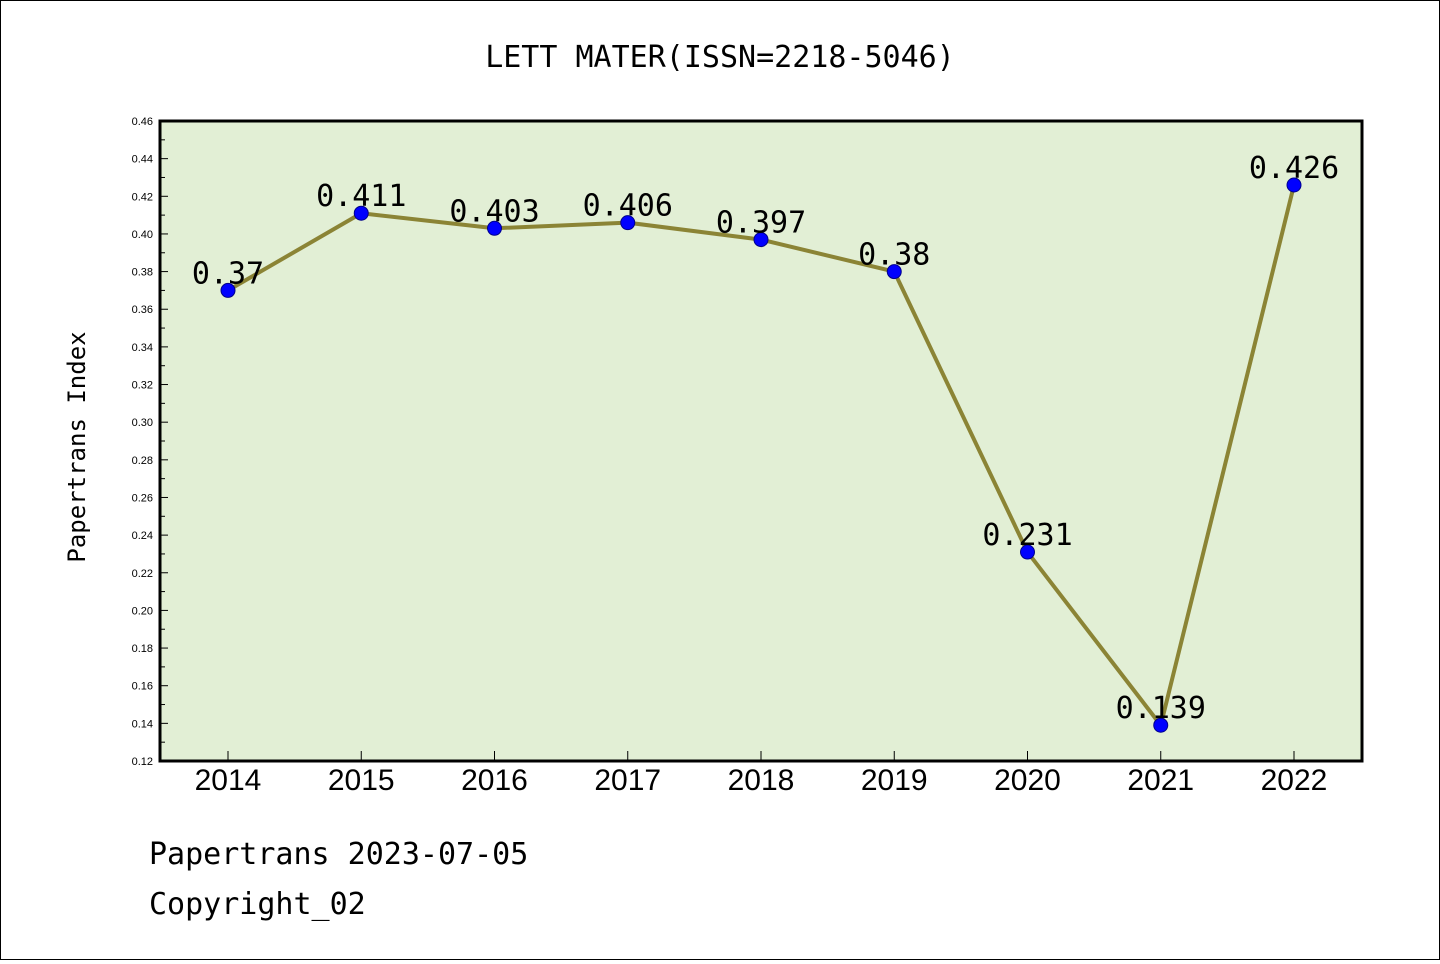  What do you see at coordinates (142, 160) in the screenshot?
I see `y-tick-label: 0.44` at bounding box center [142, 160].